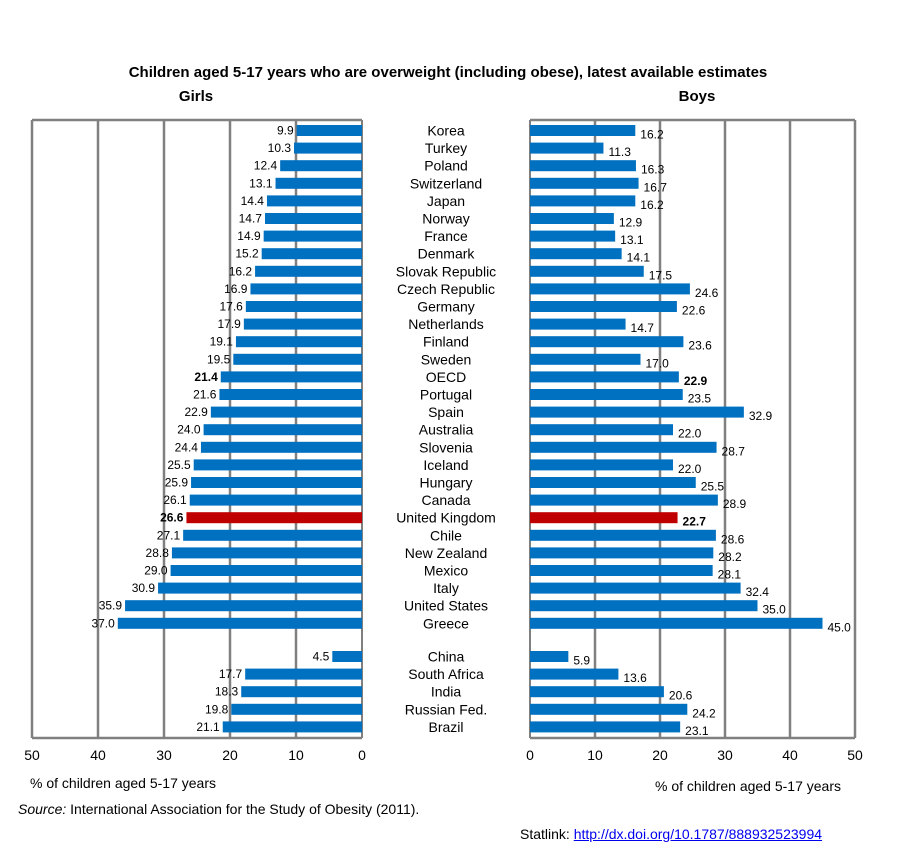 The image size is (908, 865). What do you see at coordinates (707, 293) in the screenshot?
I see `boys-value-label: 24.6` at bounding box center [707, 293].